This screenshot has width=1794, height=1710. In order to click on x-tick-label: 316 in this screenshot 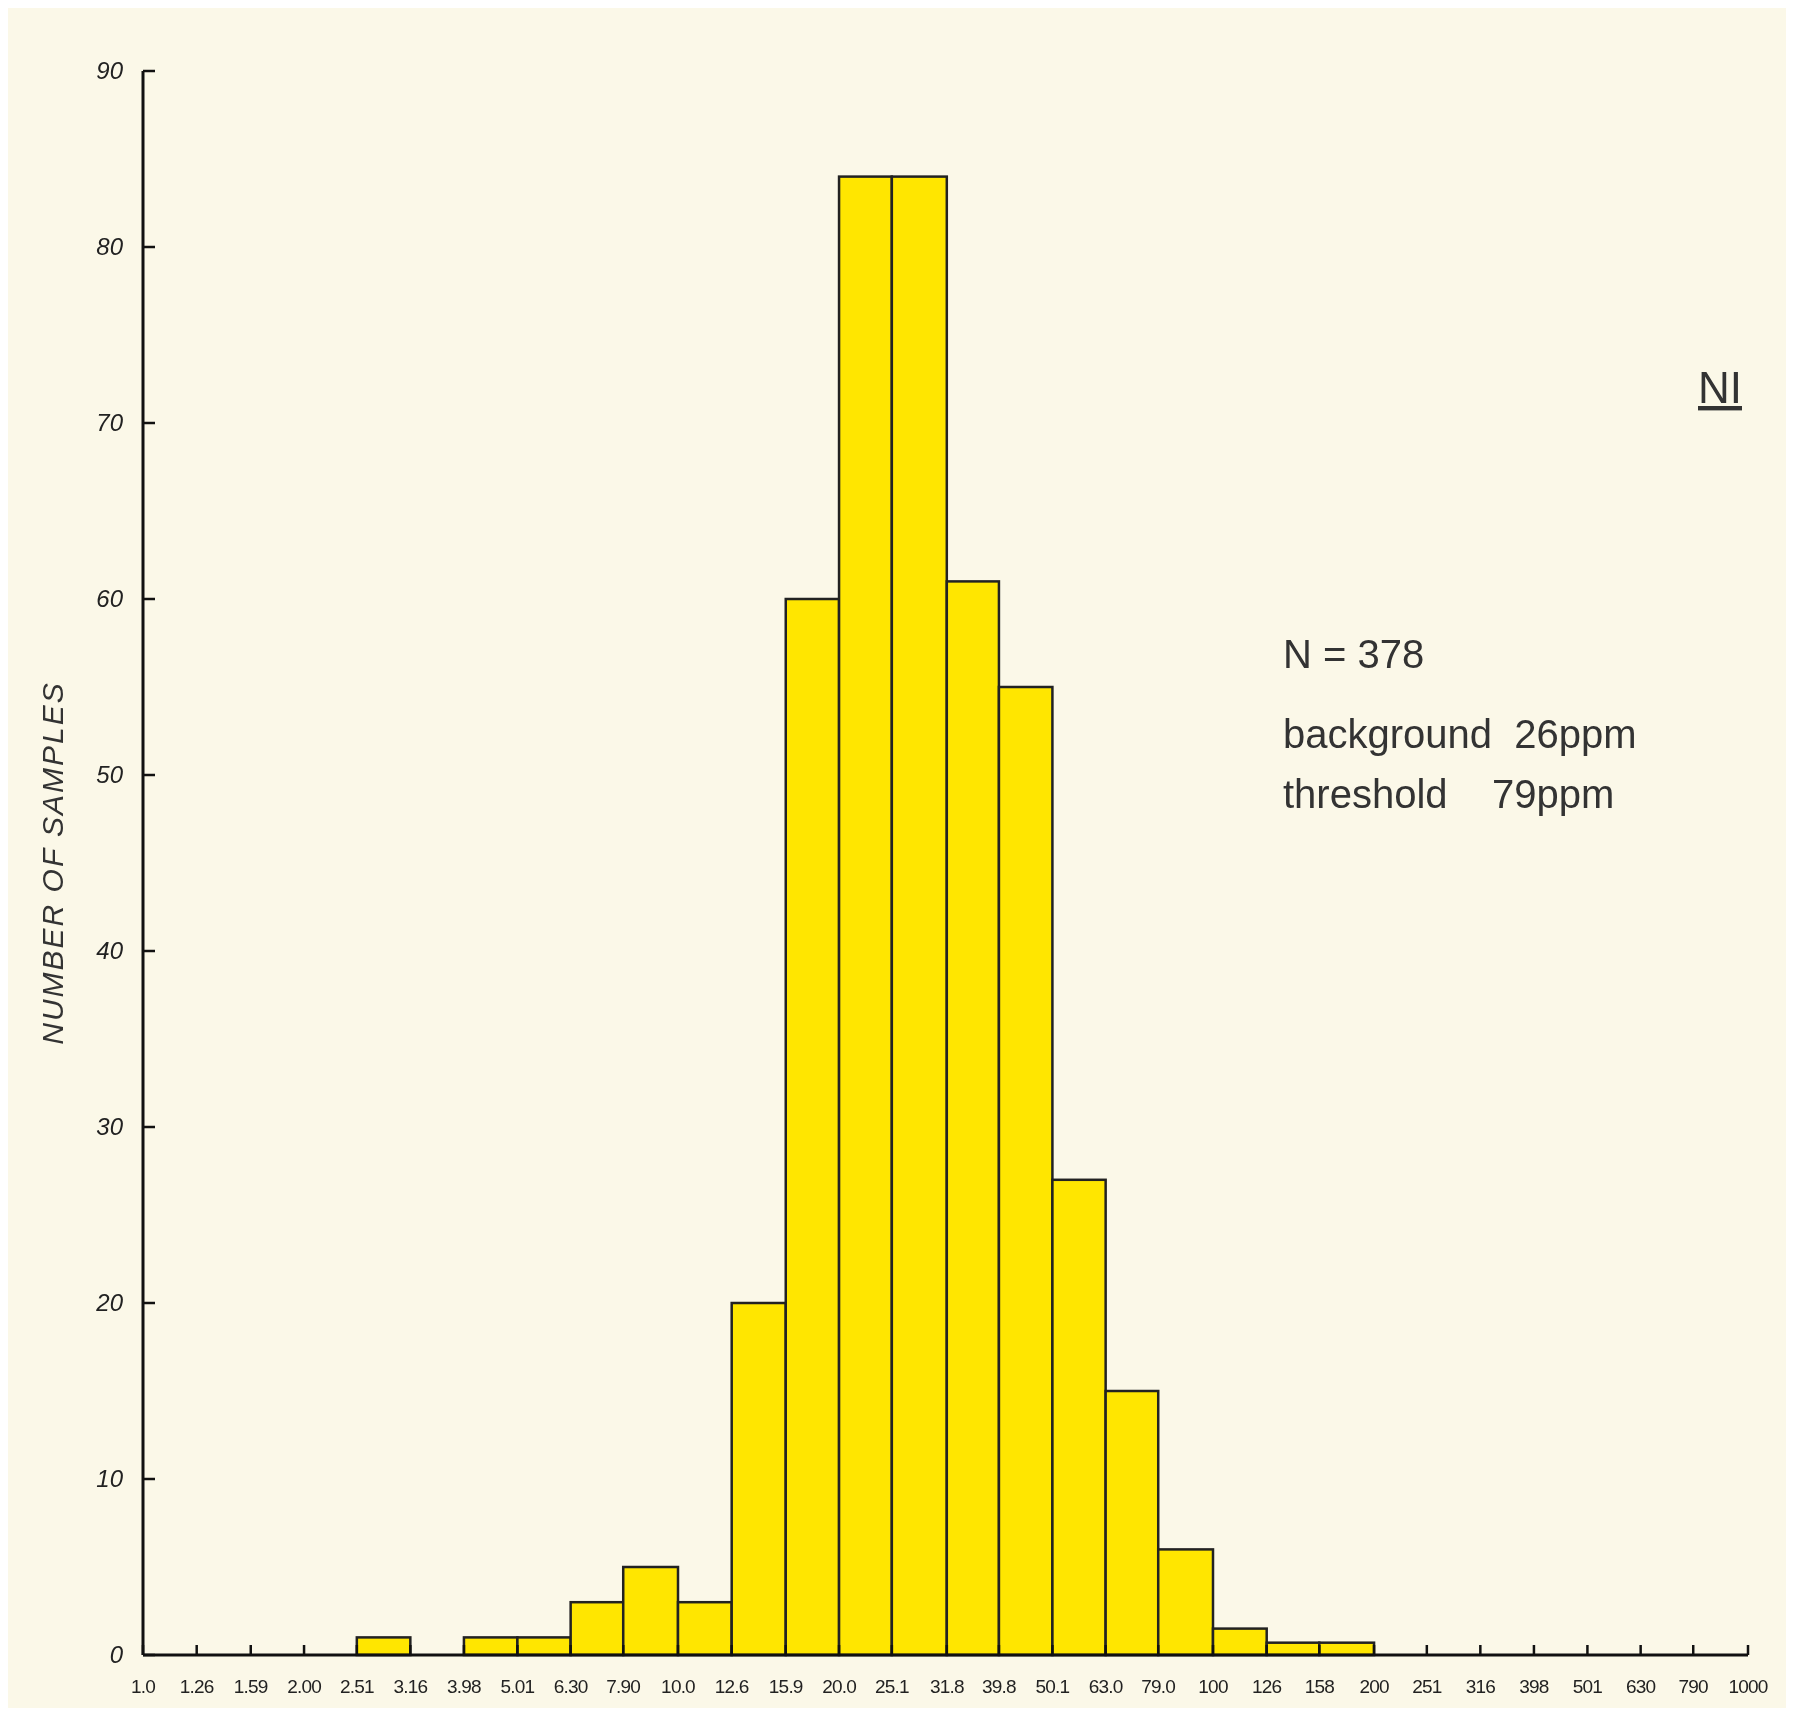, I will do `click(1480, 1686)`.